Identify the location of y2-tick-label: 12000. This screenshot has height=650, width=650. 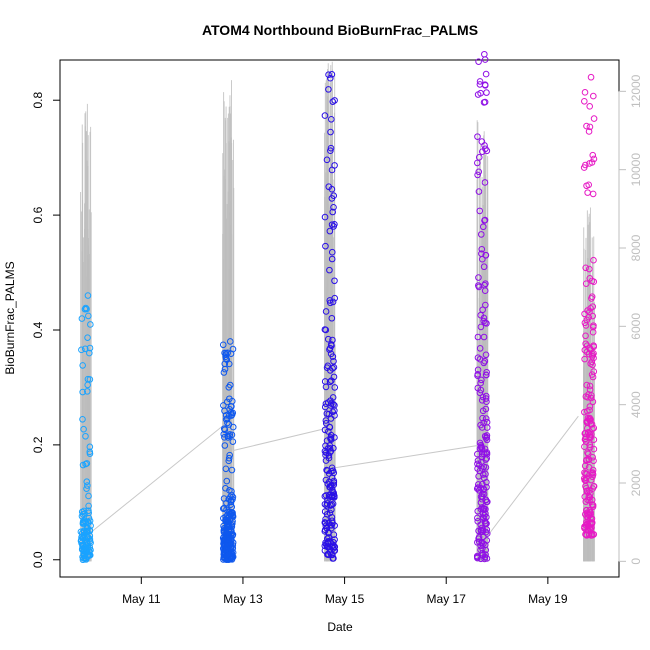
(636, 91).